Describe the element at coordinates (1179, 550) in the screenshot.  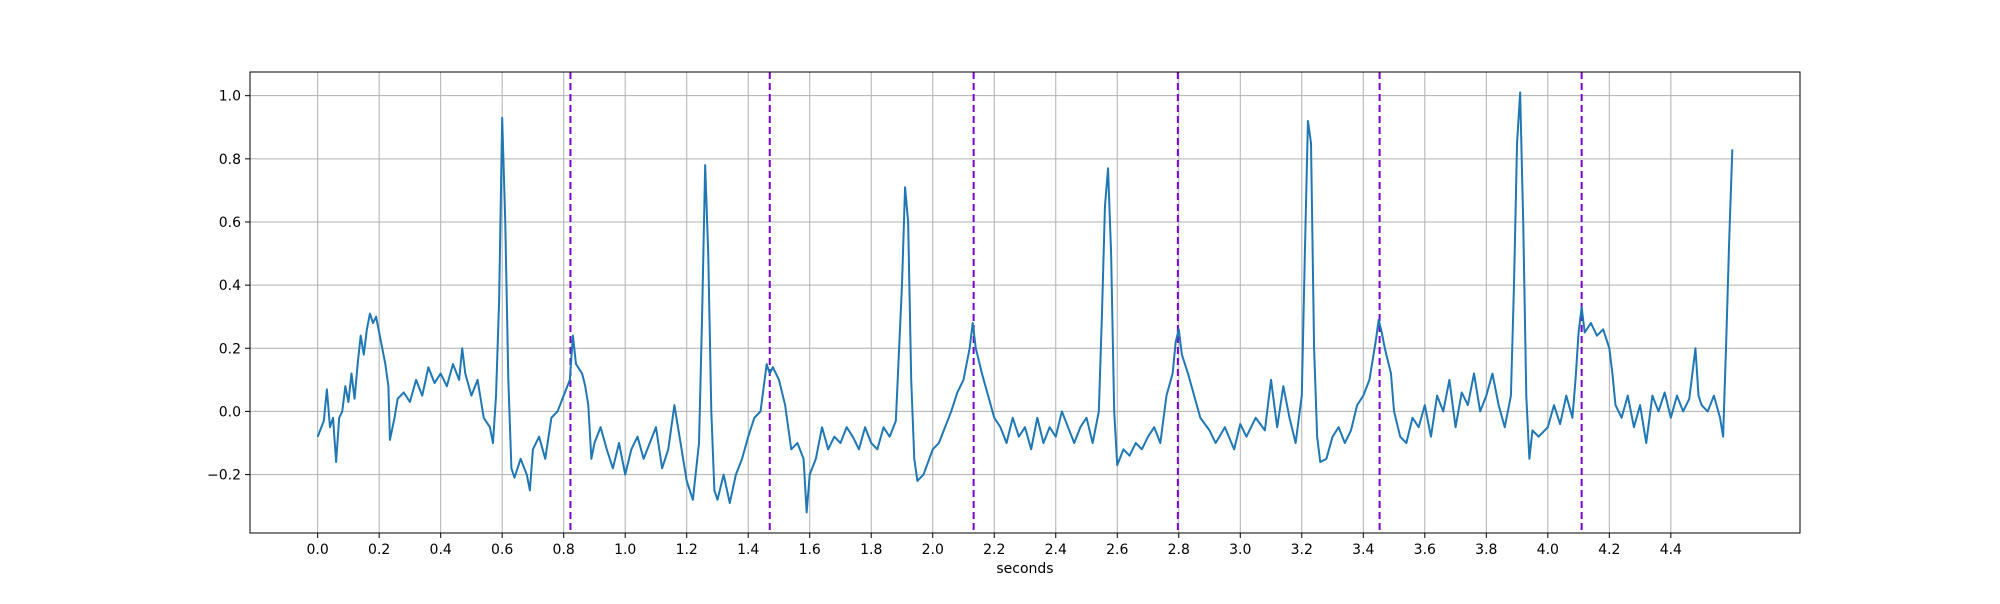
I see `x-tick-label: 2.8` at that location.